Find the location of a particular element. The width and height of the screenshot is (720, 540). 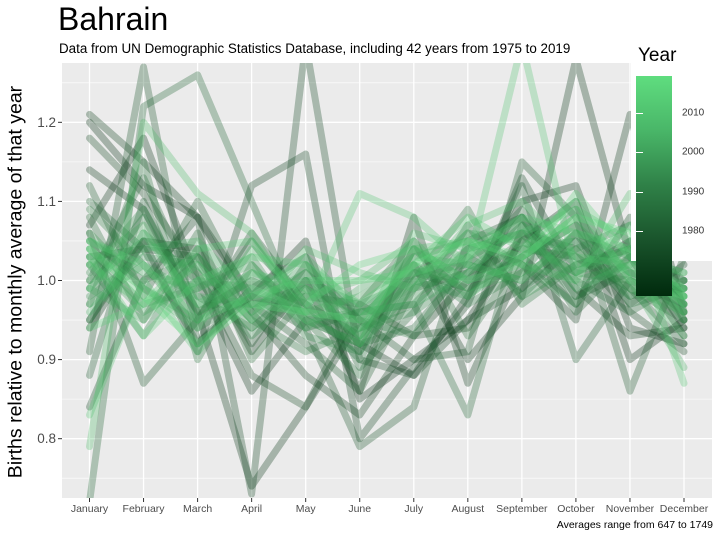

y-tick-label: 1.1 is located at coordinates (46, 201).